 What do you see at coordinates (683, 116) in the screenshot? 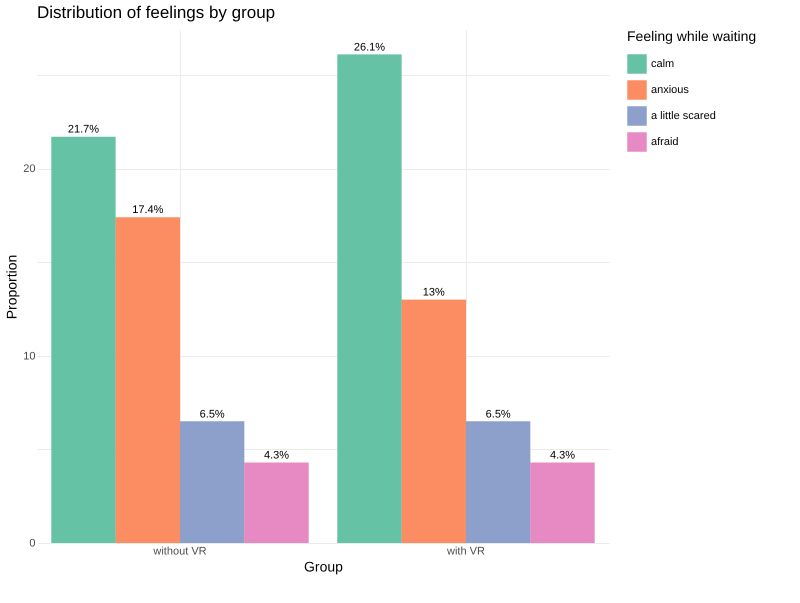
I see `legend-label: a little scared` at bounding box center [683, 116].